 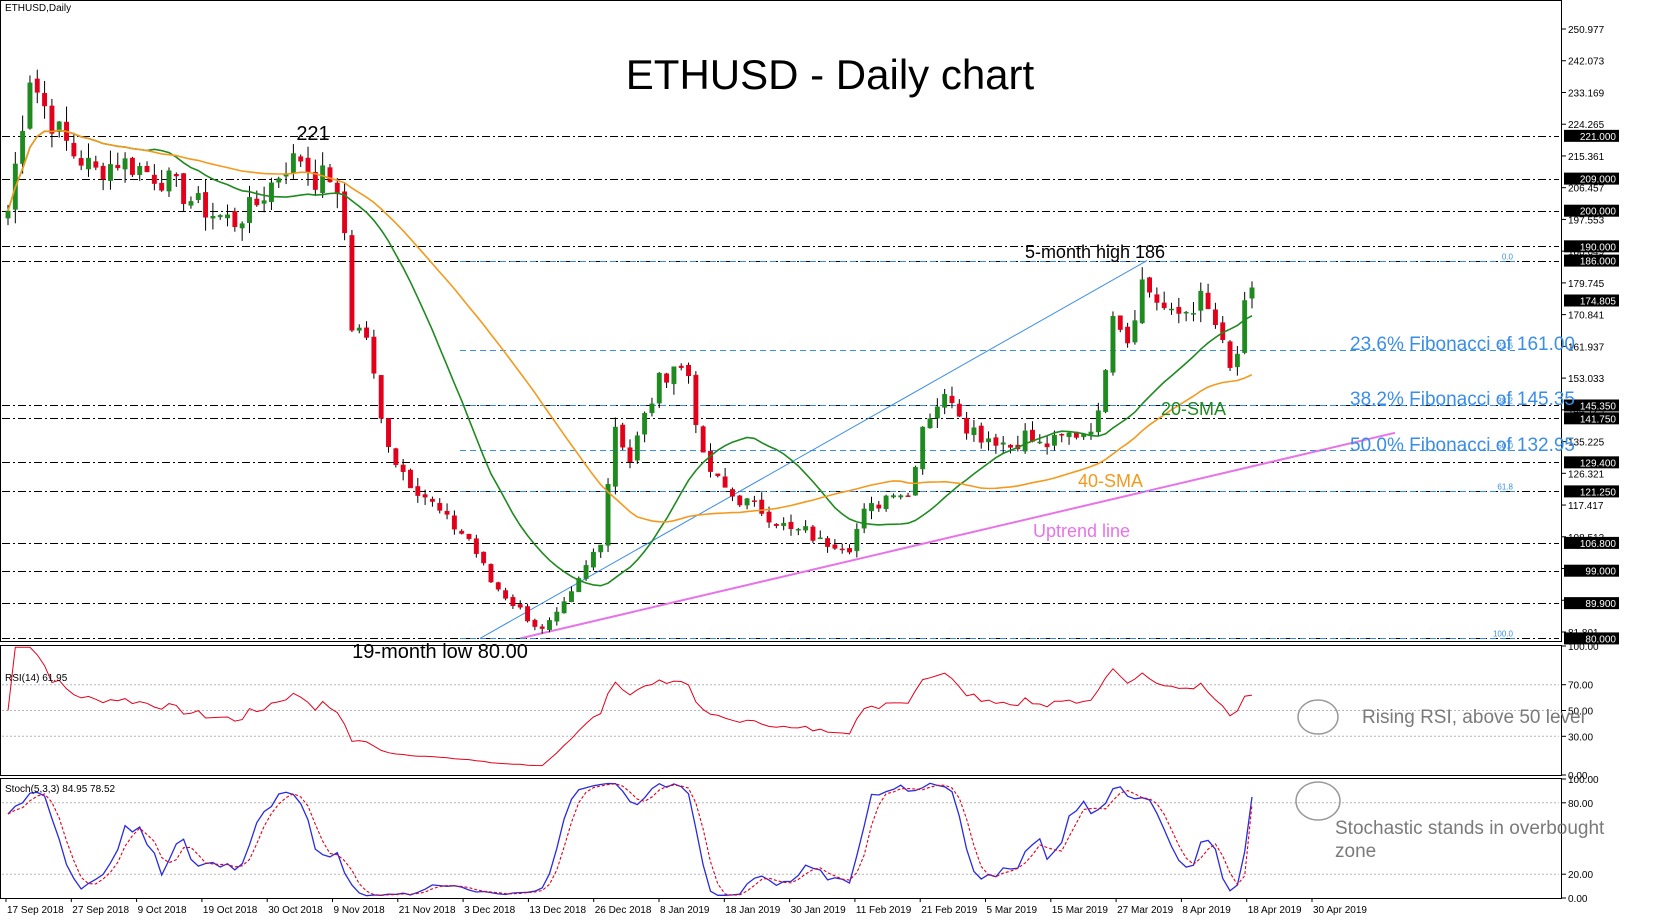 What do you see at coordinates (1600, 639) in the screenshot?
I see `level-price-tag-text: 80.000` at bounding box center [1600, 639].